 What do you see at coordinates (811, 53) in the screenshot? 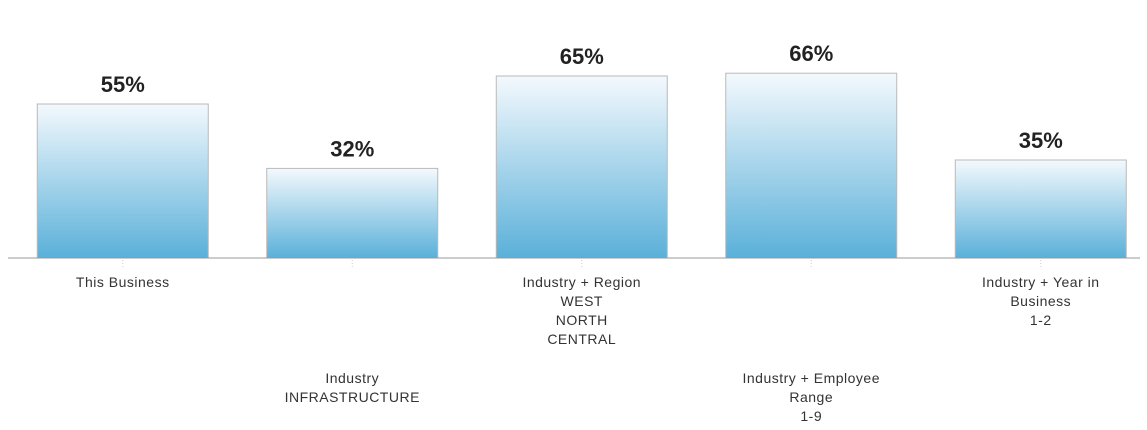
I see `bar-value-label: 66%` at bounding box center [811, 53].